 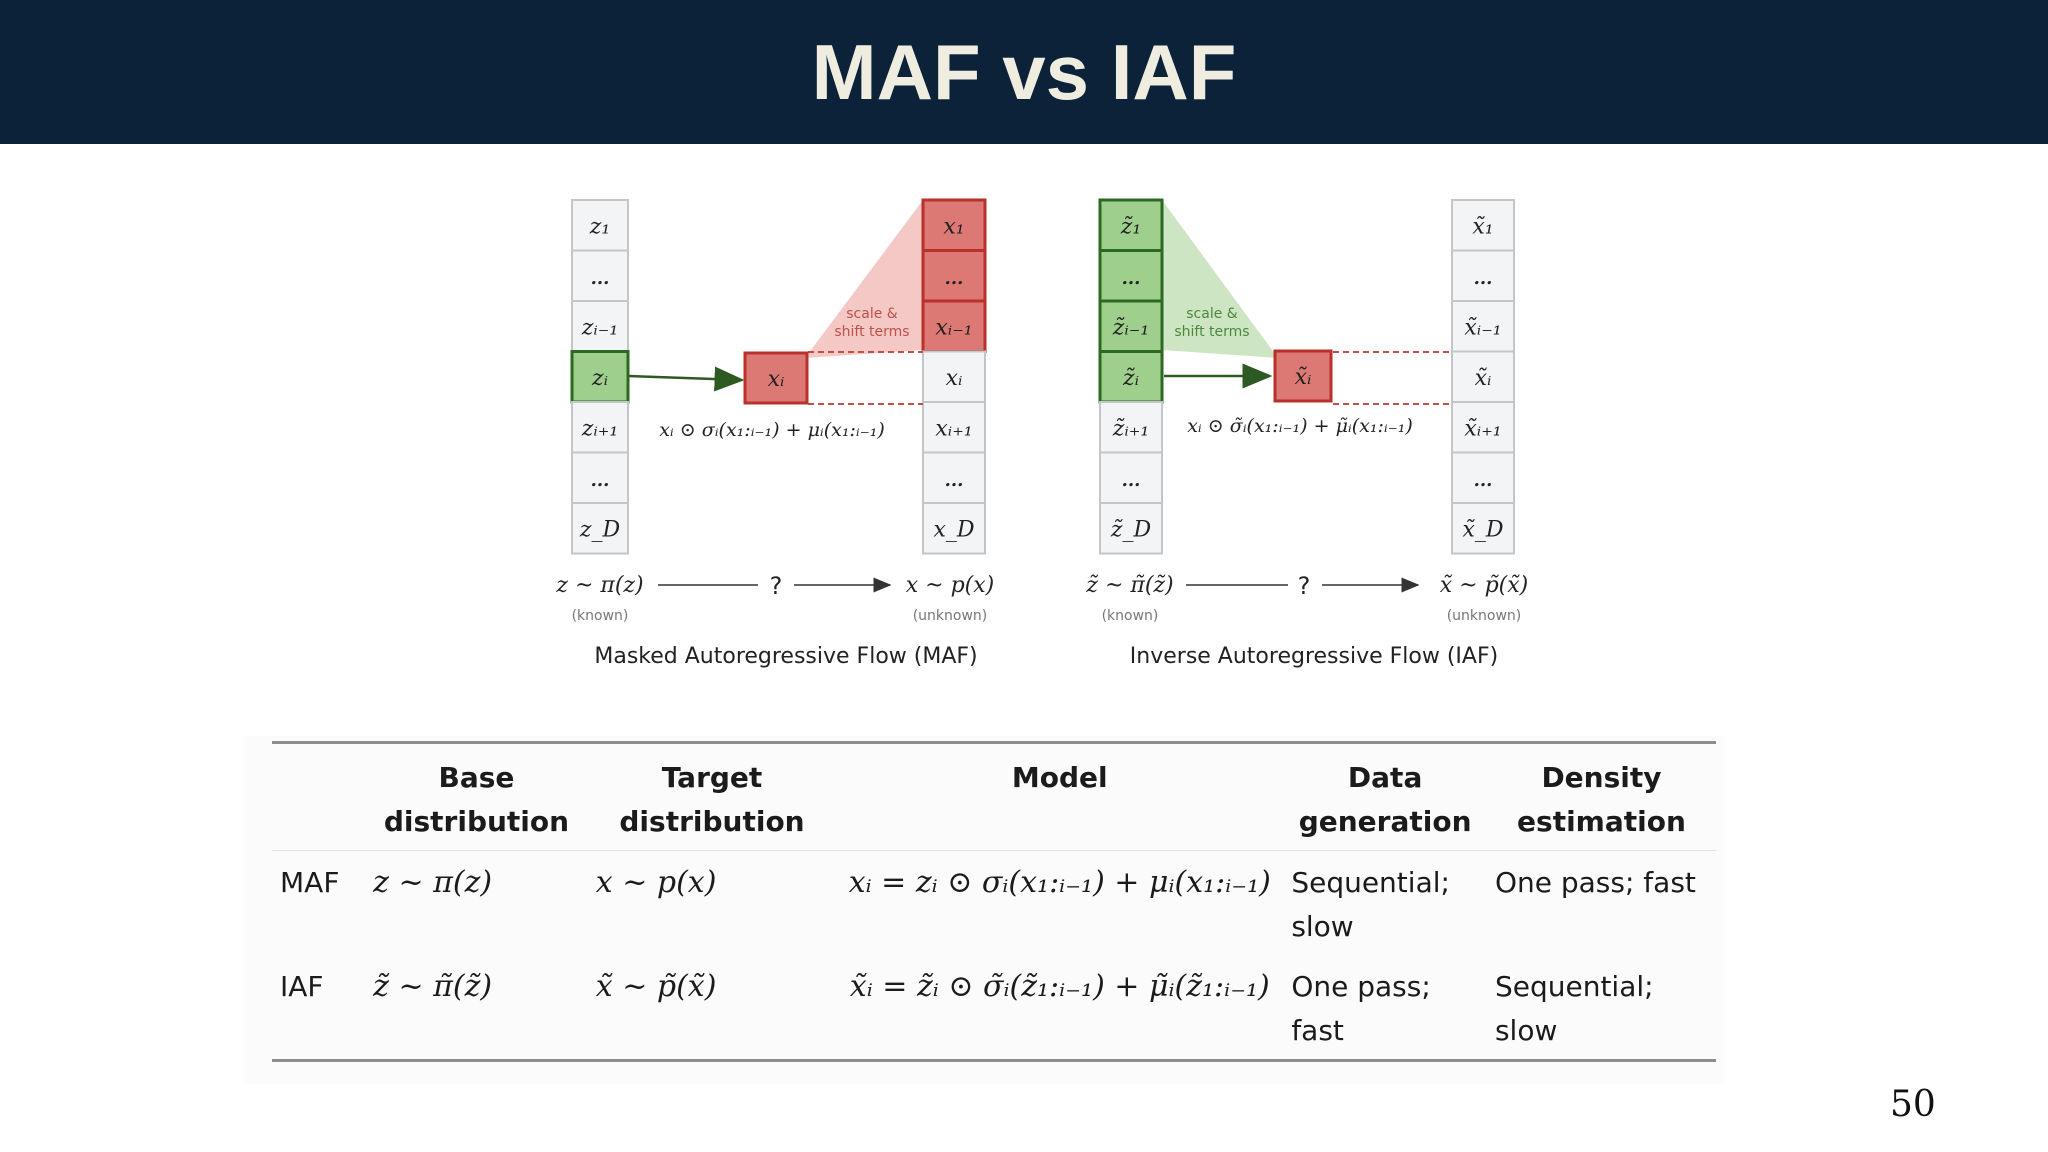 I want to click on maf-data-cell-label: x_D, so click(x=953, y=529).